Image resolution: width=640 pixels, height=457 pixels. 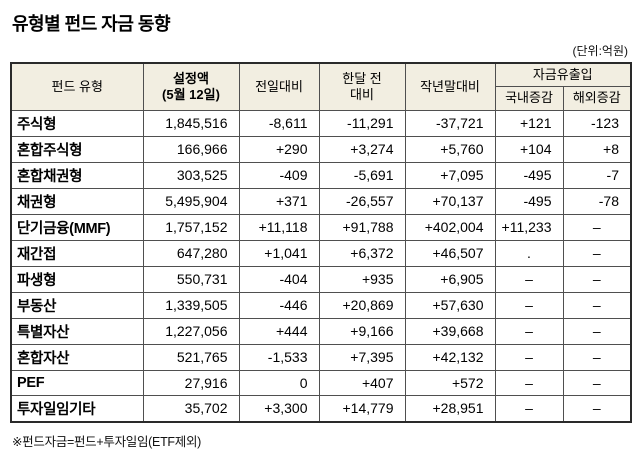 What do you see at coordinates (77, 175) in the screenshot?
I see `fund-type-cell: 혼합채권형` at bounding box center [77, 175].